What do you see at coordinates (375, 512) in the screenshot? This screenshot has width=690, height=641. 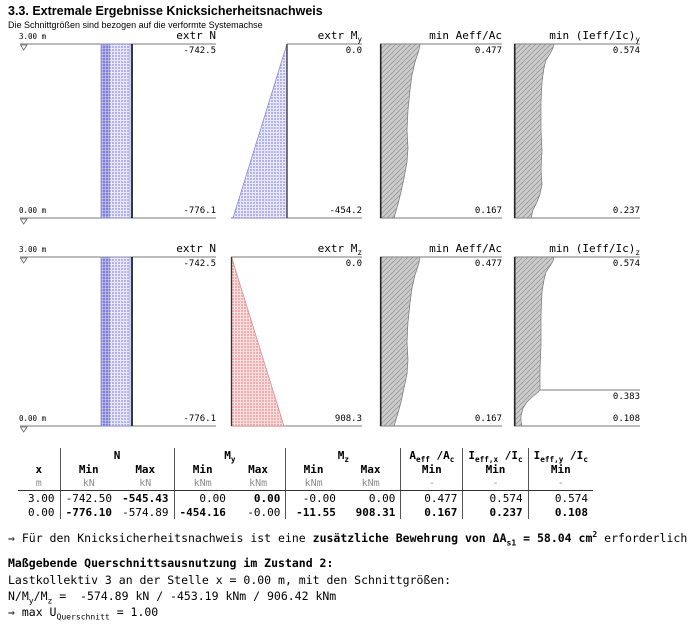 I see `cell-mz-max: 908.31` at bounding box center [375, 512].